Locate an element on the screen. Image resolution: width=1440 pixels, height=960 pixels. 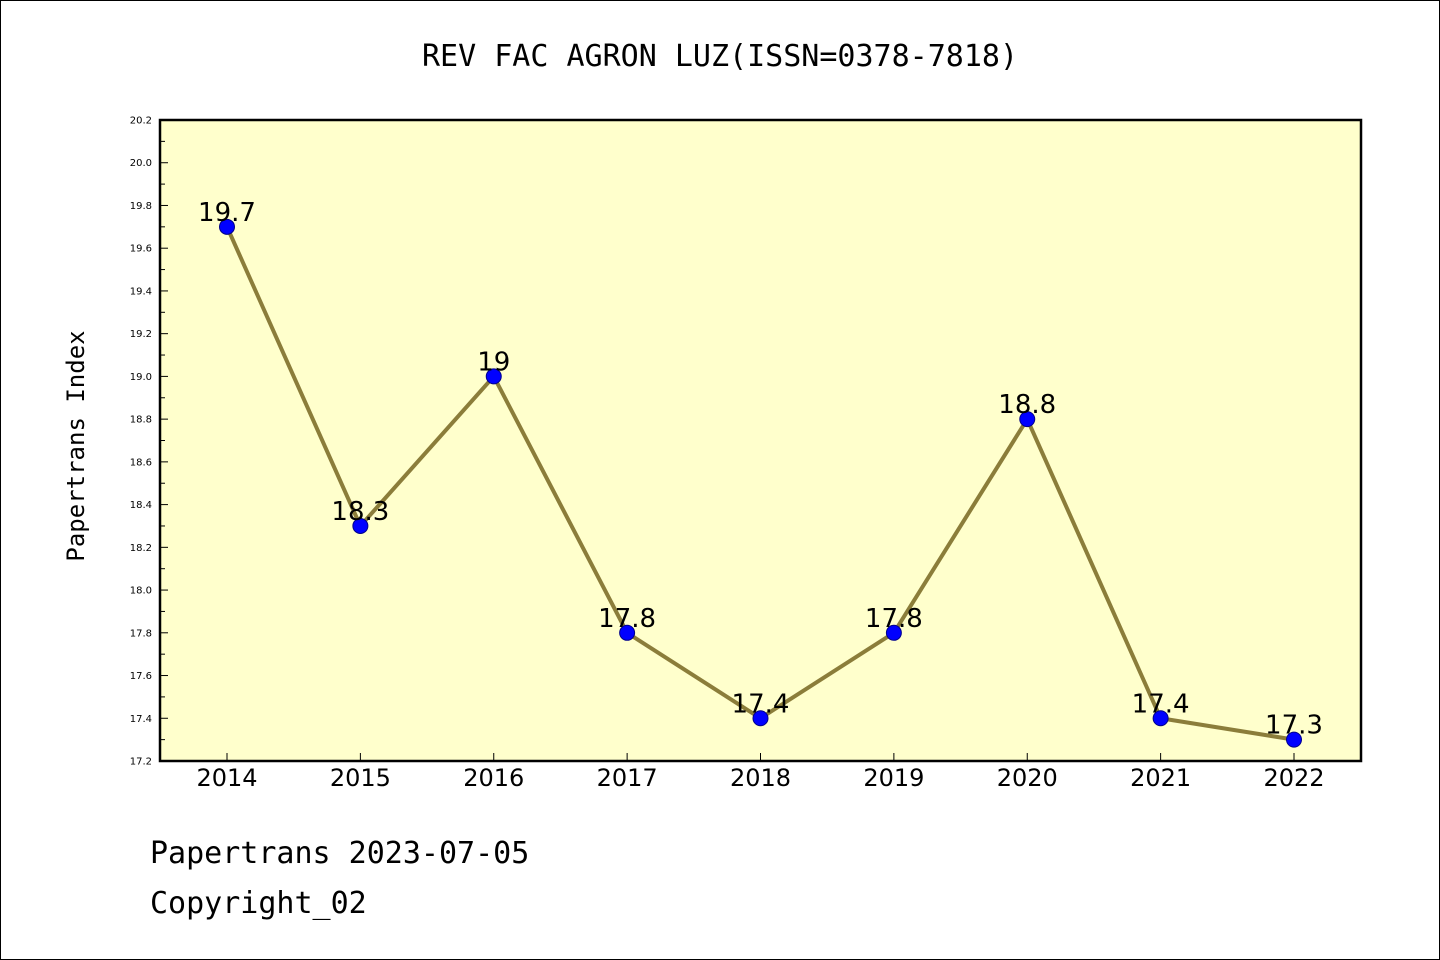
y-tick-label: 18.6 is located at coordinates (141, 462).